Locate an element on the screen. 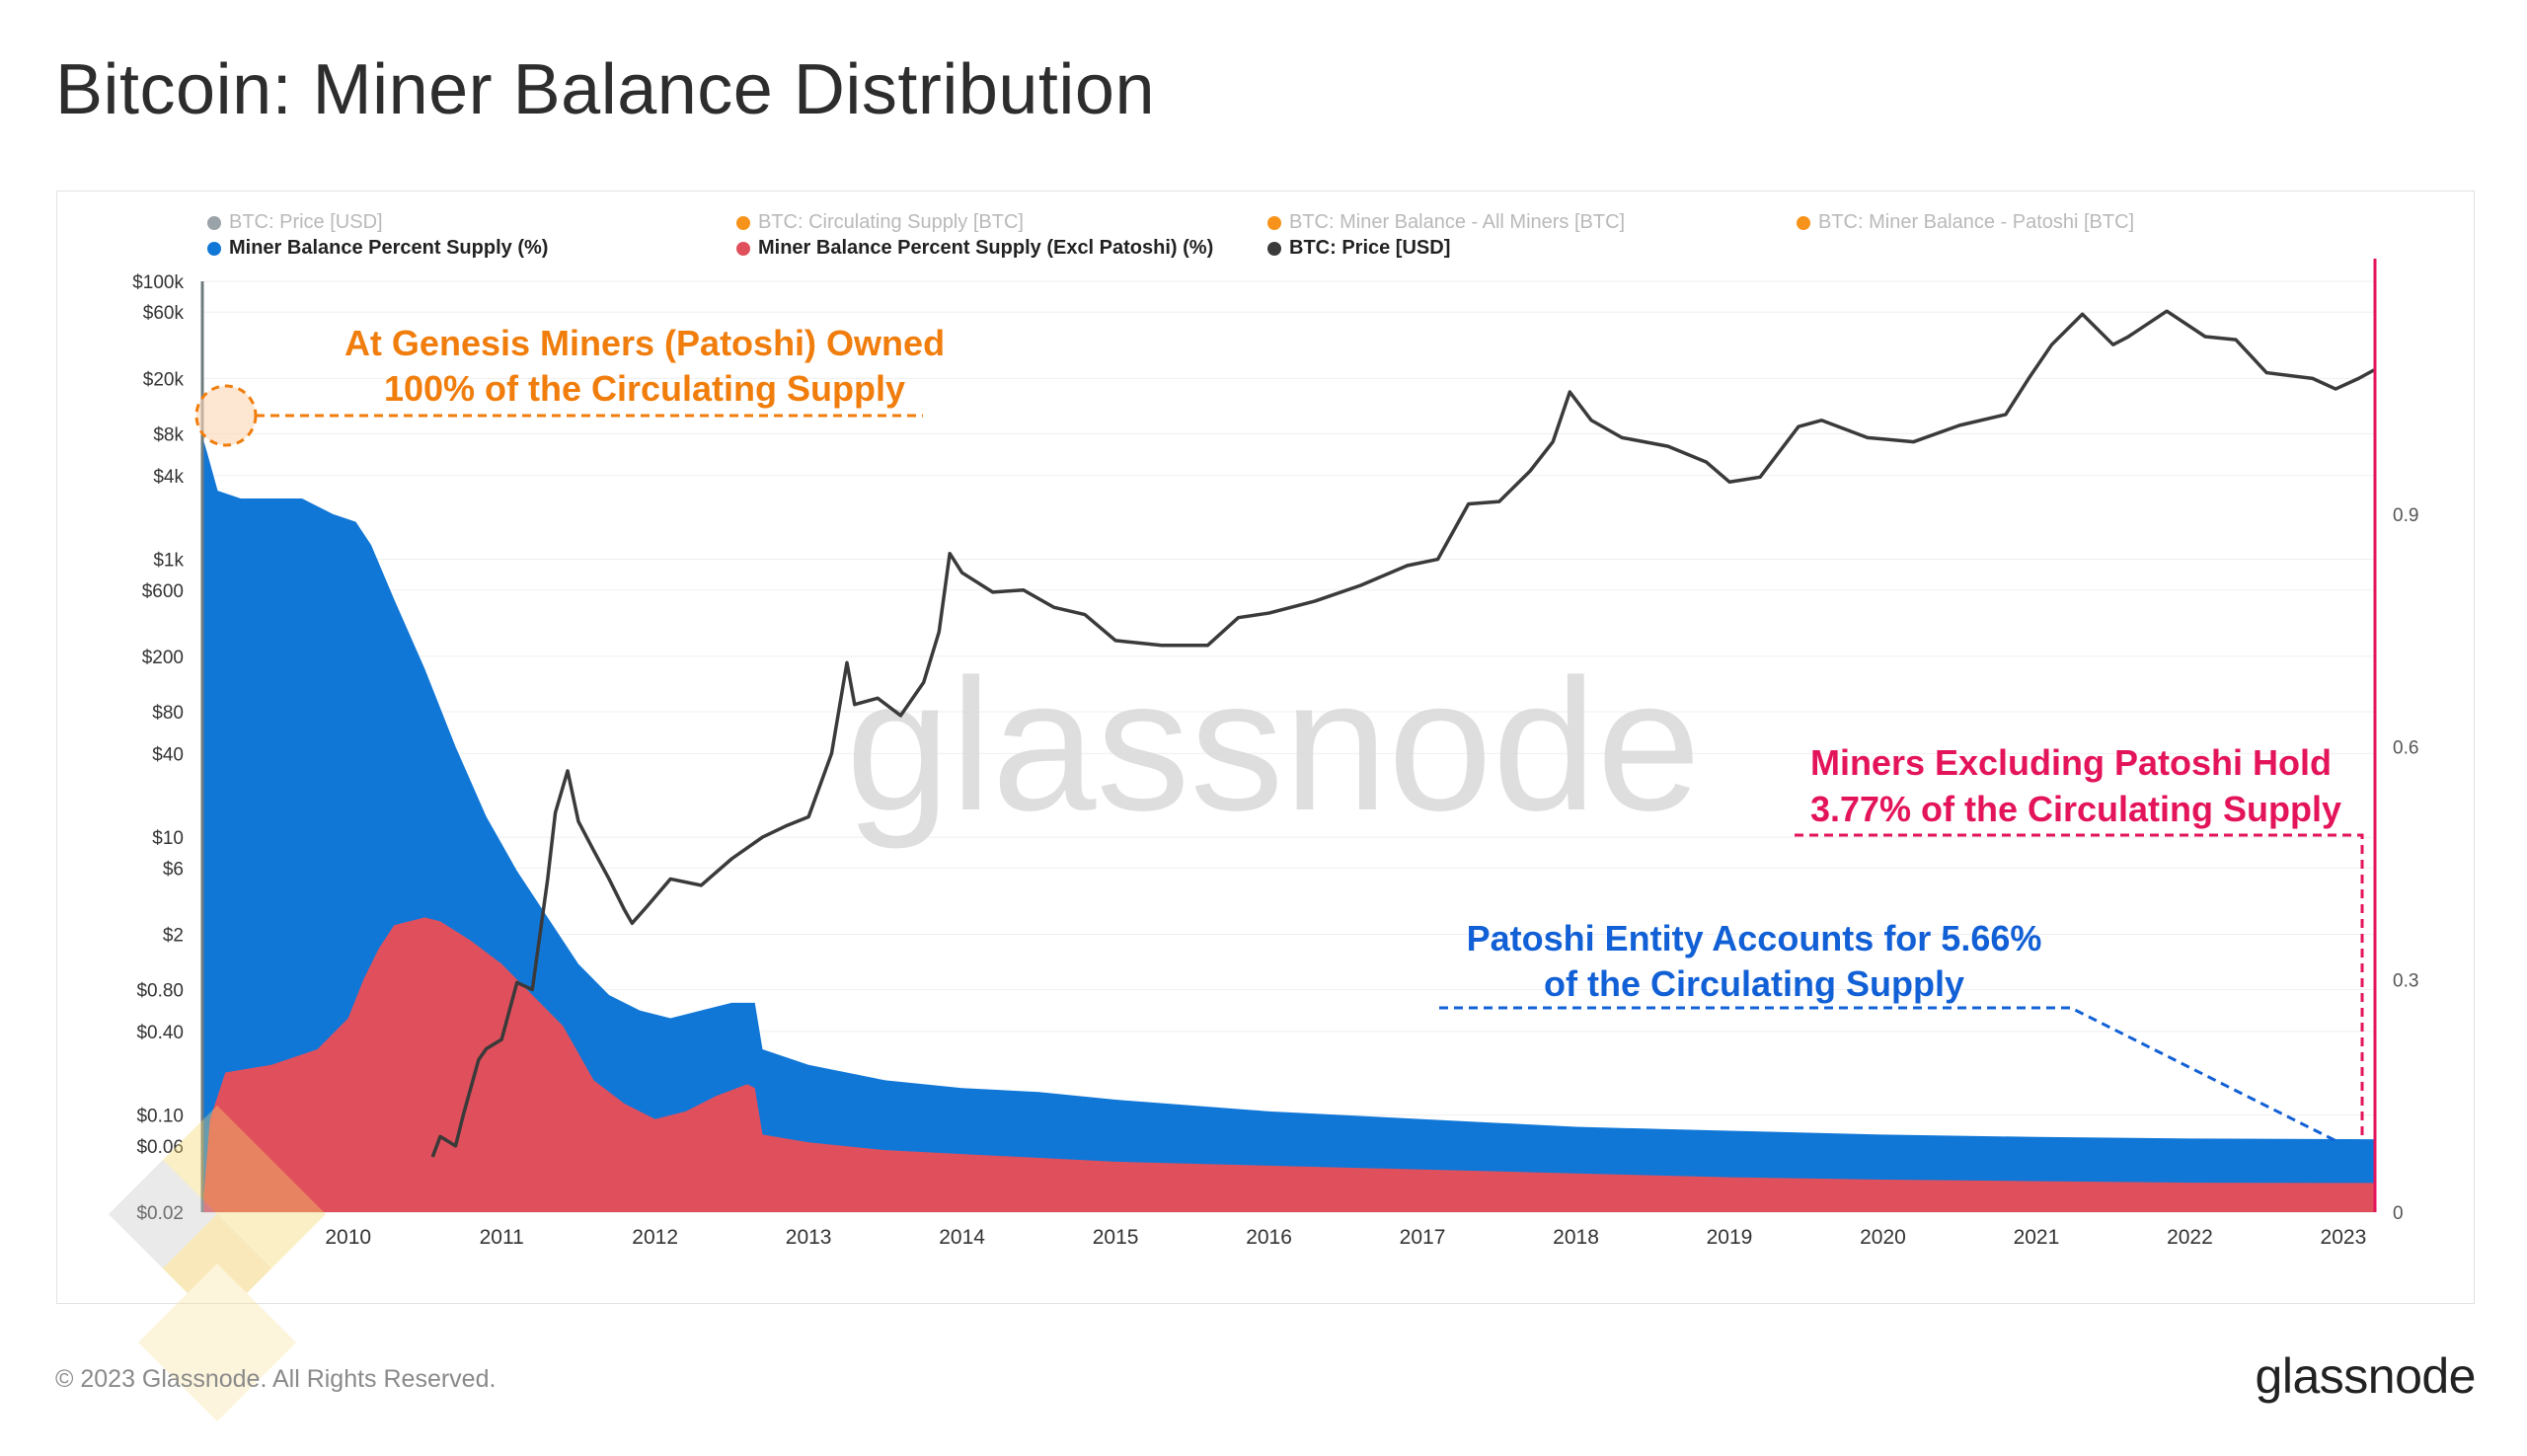 The image size is (2527, 1456). y-left-tick-label: $200 is located at coordinates (163, 658).